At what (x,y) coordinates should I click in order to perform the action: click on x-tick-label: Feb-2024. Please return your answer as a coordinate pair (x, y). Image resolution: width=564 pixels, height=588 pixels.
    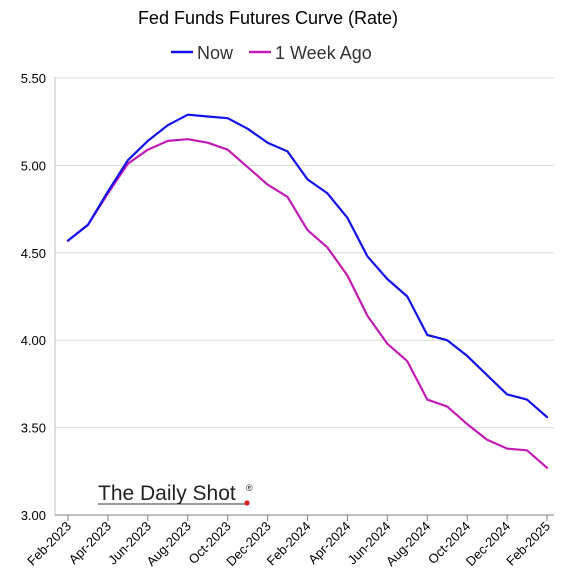
    Looking at the image, I should click on (289, 544).